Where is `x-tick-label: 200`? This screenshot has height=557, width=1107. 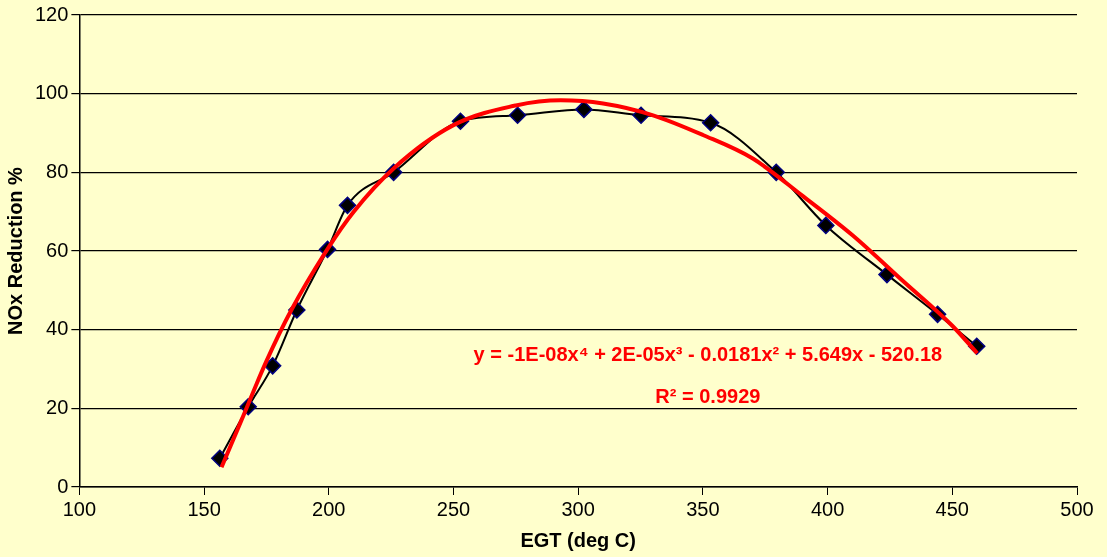 x-tick-label: 200 is located at coordinates (329, 508).